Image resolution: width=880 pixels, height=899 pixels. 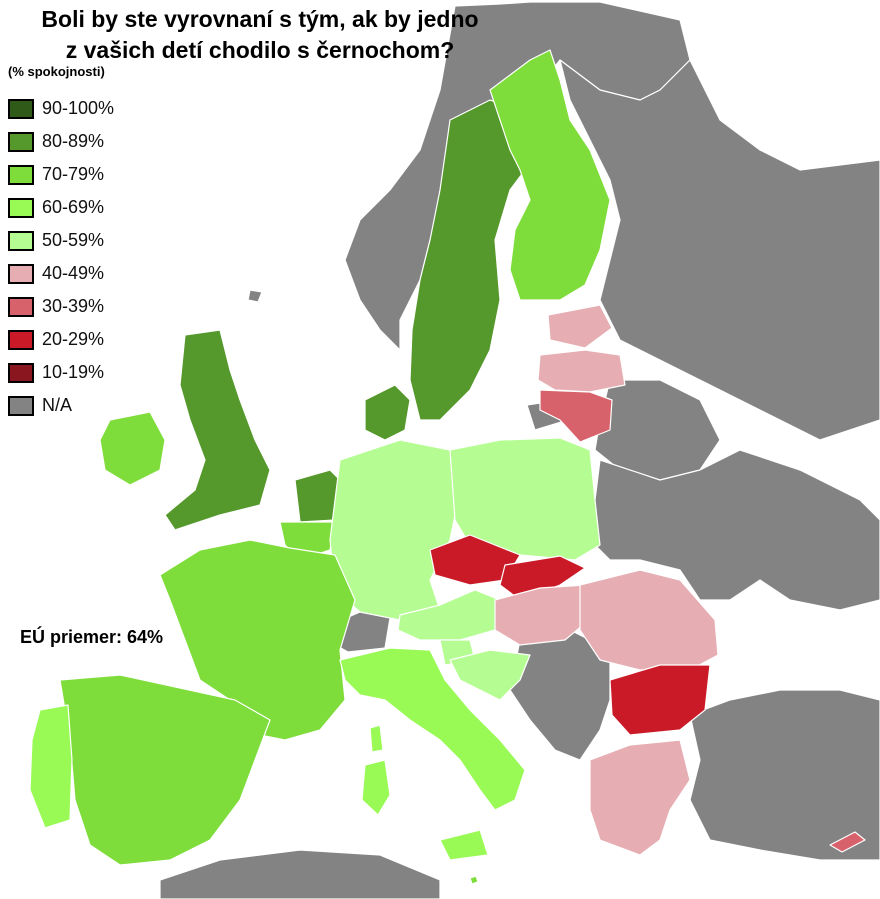 I want to click on country-bulgaria, so click(x=660, y=700).